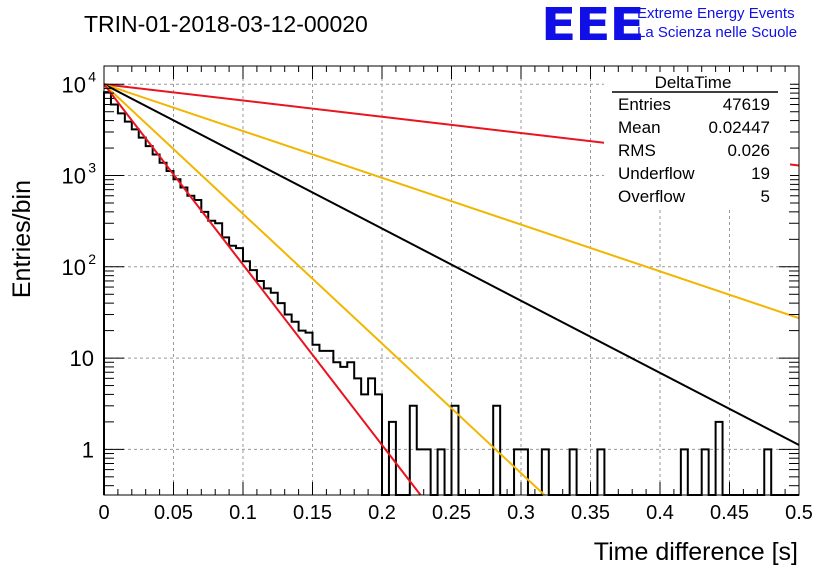 The width and height of the screenshot is (836, 572). I want to click on x-tick-label: 0.2, so click(382, 513).